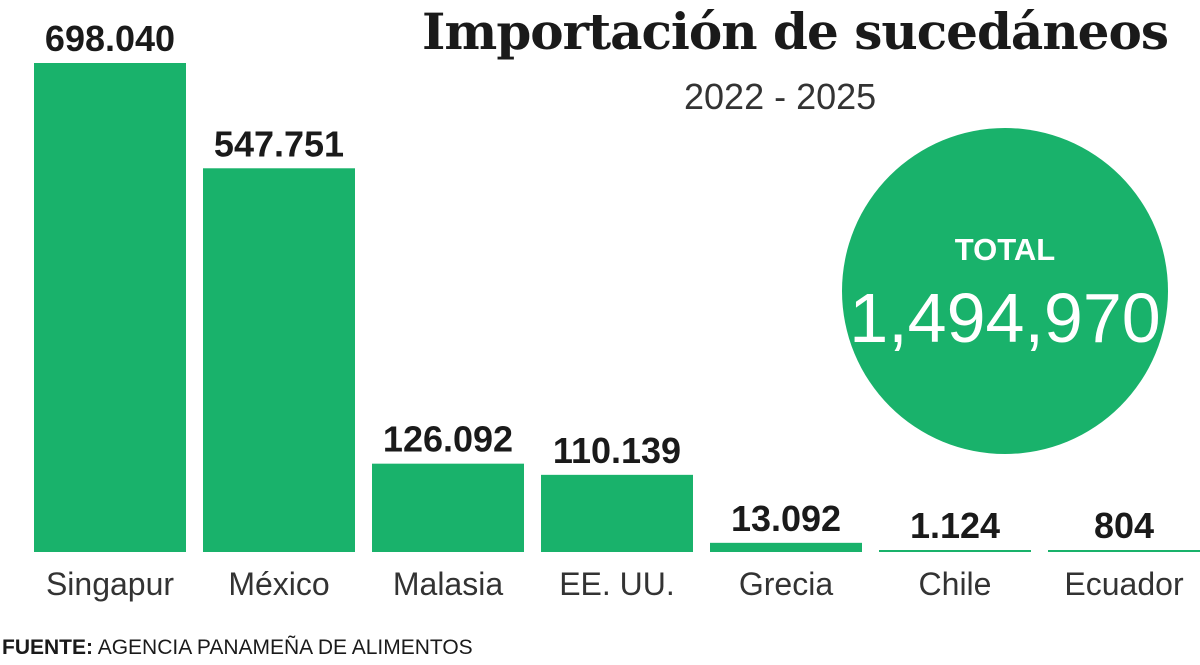 The height and width of the screenshot is (665, 1200). I want to click on chart-title: Importación de sucedáneos, so click(795, 31).